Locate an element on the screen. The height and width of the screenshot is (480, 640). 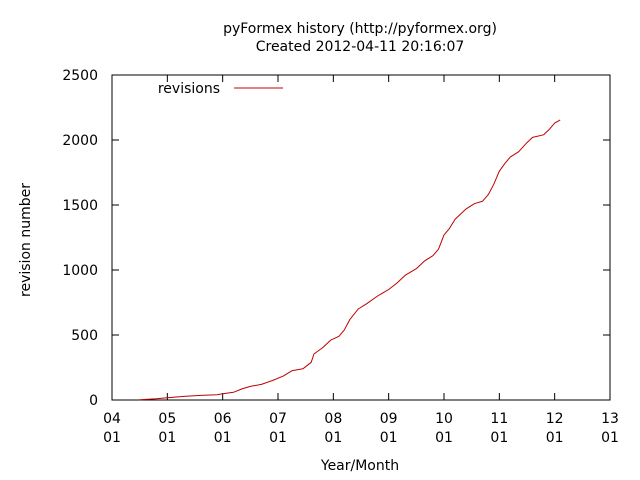
y-tick-label: 0 is located at coordinates (93, 401).